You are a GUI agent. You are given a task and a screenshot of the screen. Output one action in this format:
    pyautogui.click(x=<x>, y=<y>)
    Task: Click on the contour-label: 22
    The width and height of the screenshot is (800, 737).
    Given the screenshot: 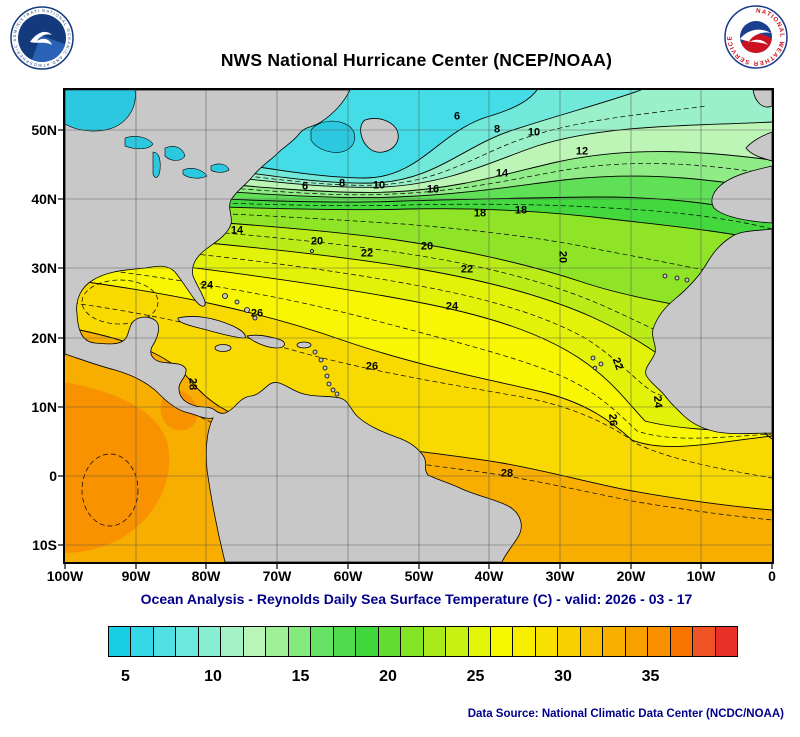 What is the action you would take?
    pyautogui.click(x=367, y=253)
    